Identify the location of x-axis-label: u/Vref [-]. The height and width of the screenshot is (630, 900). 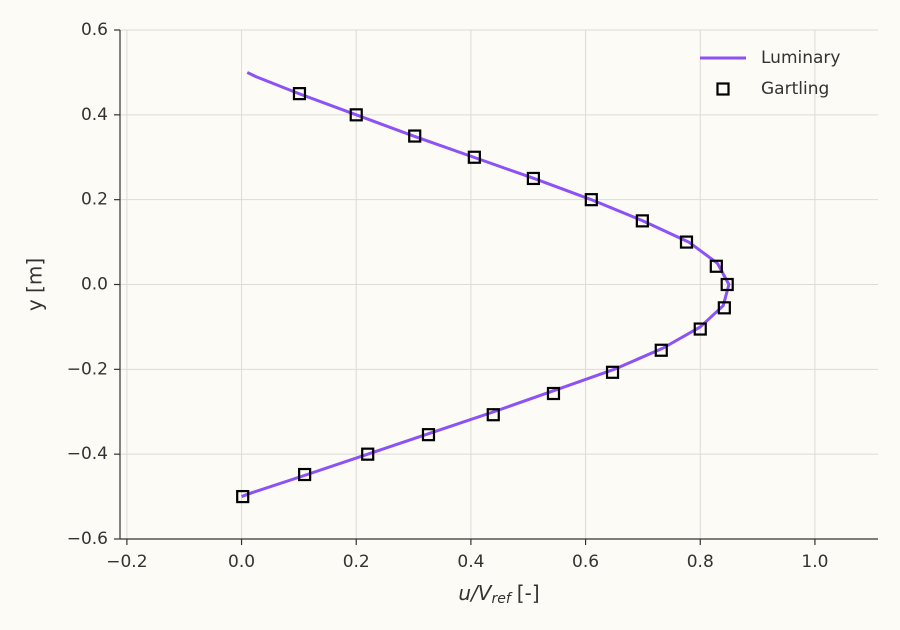
(498, 594).